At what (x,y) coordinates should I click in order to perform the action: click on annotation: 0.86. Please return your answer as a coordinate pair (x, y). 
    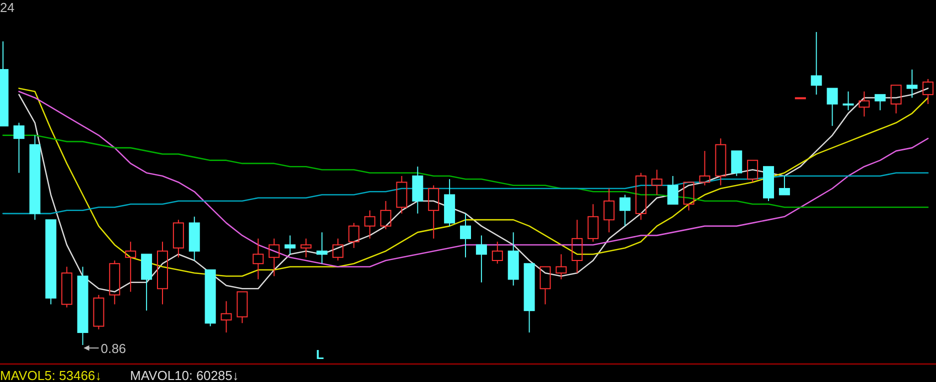
    Looking at the image, I should click on (113, 348).